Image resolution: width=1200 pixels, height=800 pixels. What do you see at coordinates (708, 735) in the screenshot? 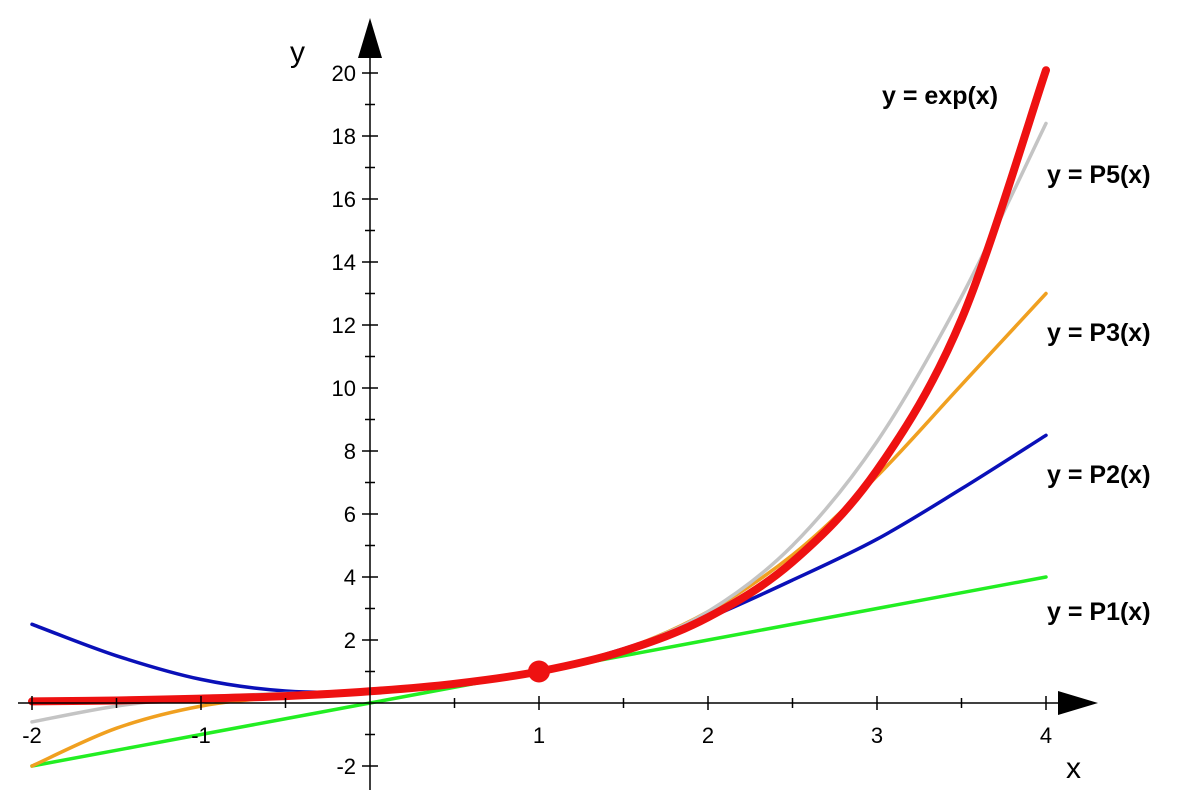
I see `x-tick-label: 2` at bounding box center [708, 735].